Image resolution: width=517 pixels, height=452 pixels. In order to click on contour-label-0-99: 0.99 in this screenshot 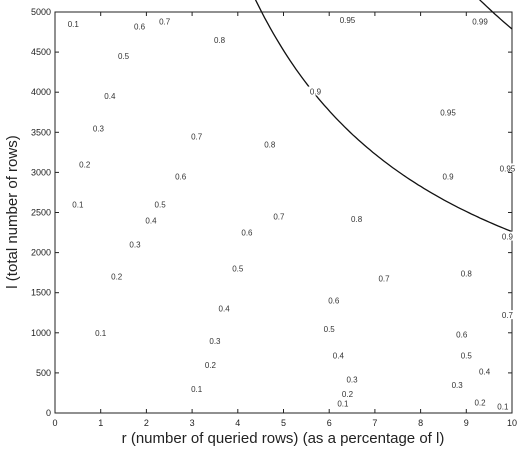, I will do `click(480, 22)`.